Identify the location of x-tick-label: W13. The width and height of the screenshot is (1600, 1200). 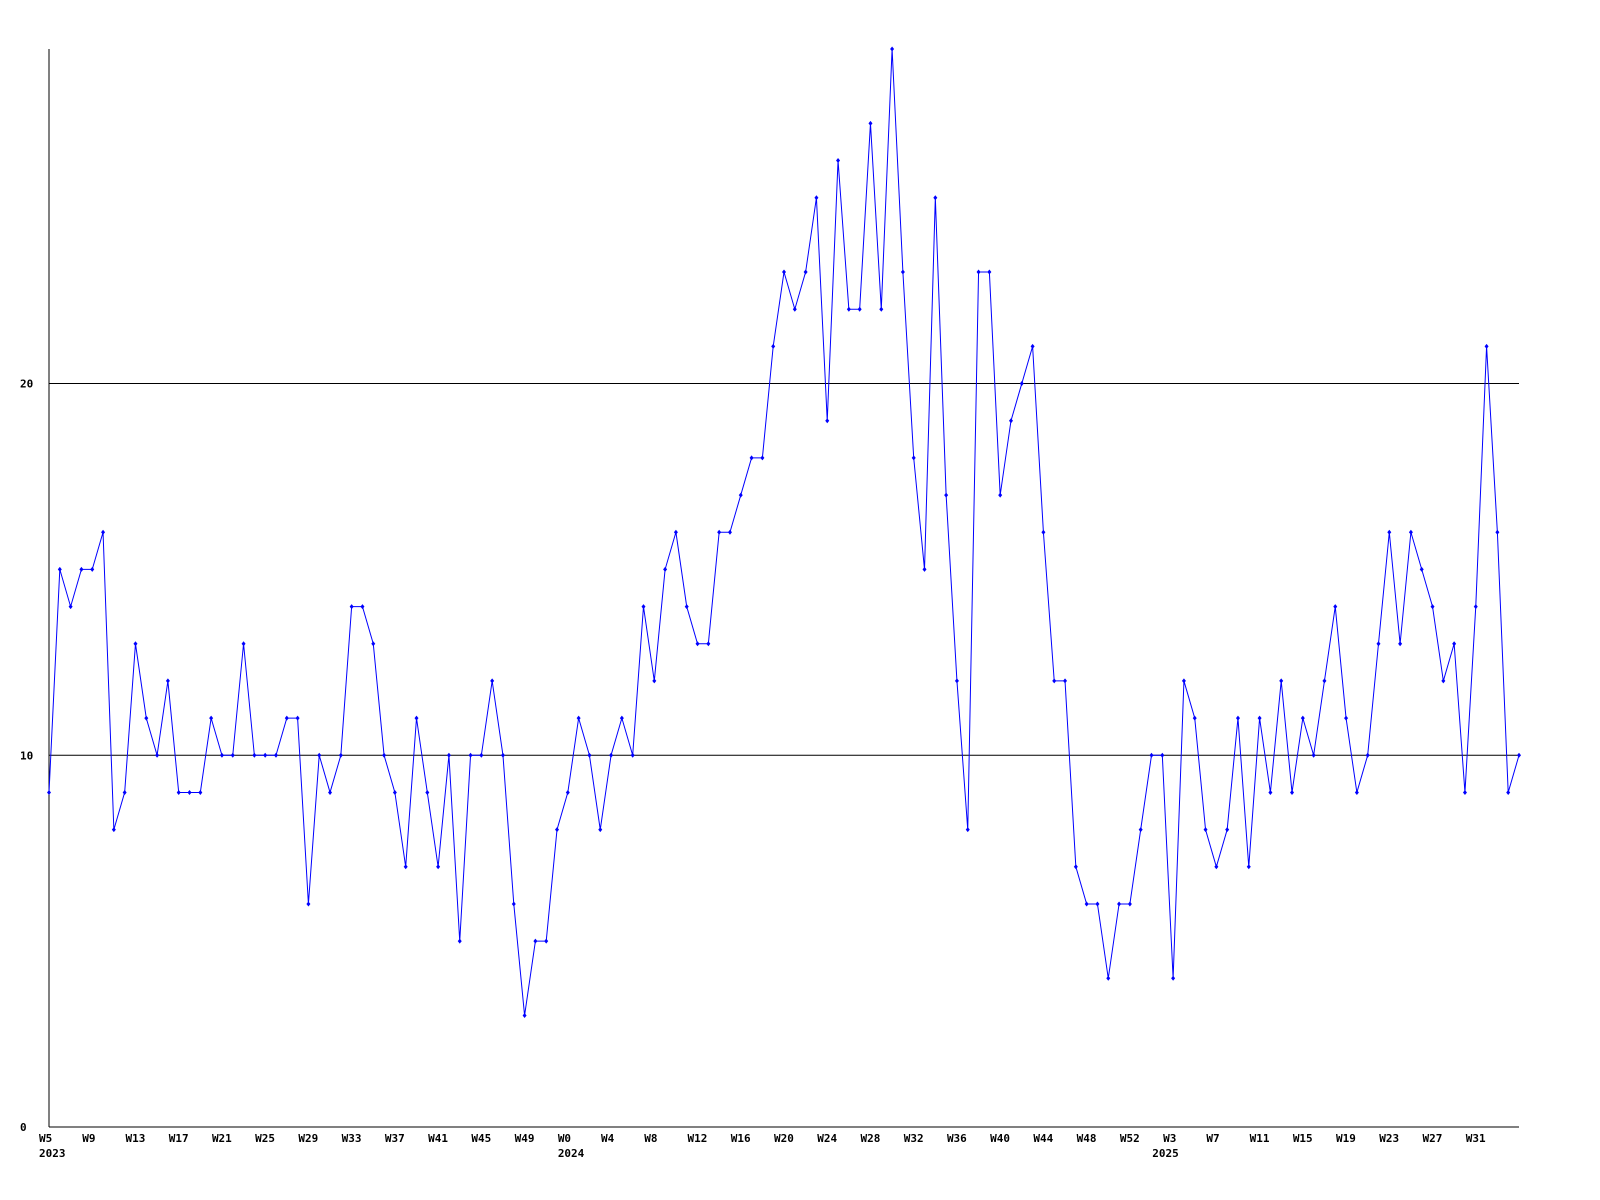
(135, 1138).